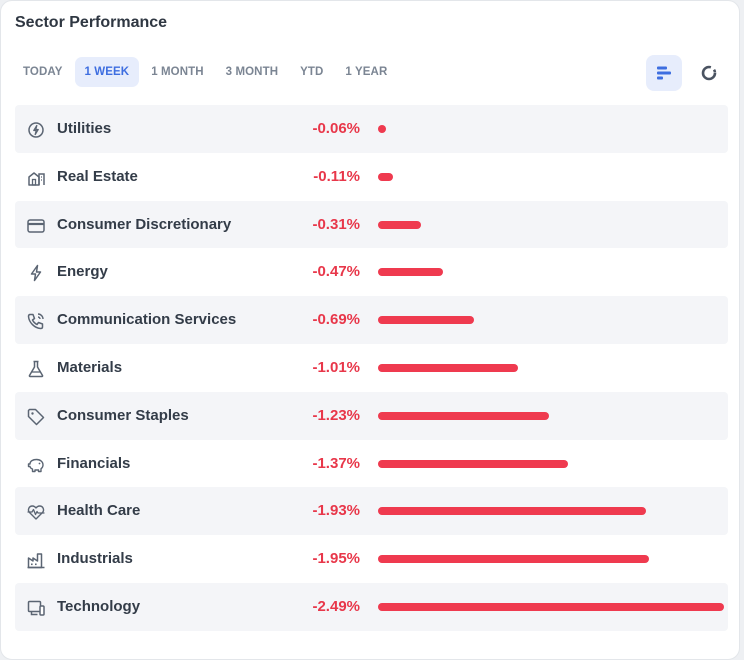 This screenshot has width=744, height=660. I want to click on sector-change-value: -1.23%, so click(336, 415).